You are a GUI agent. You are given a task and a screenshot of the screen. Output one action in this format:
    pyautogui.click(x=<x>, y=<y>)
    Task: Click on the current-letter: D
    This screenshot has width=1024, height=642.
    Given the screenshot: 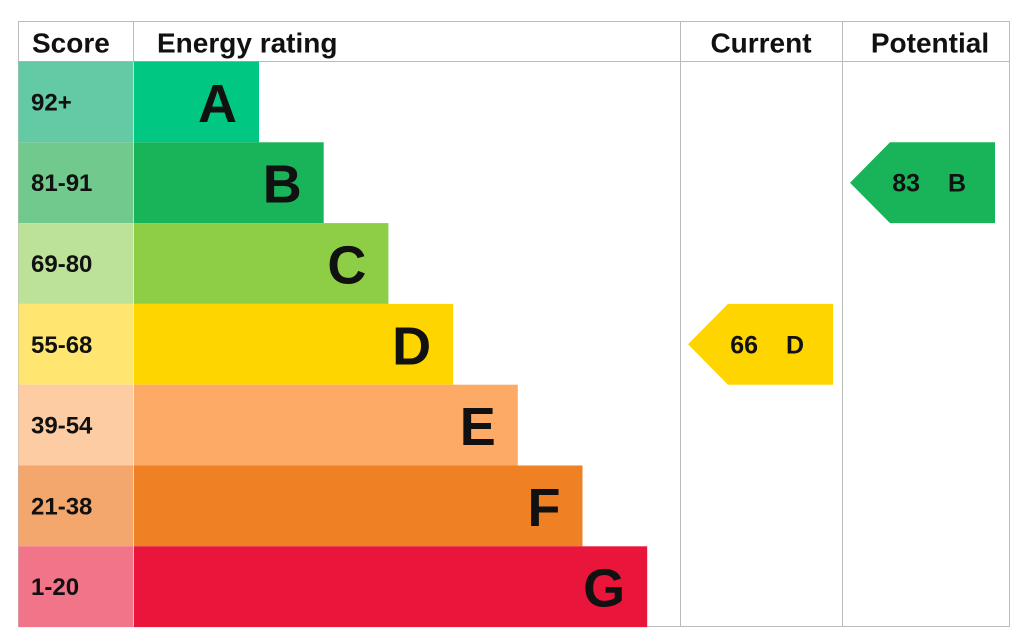 What is the action you would take?
    pyautogui.click(x=795, y=345)
    